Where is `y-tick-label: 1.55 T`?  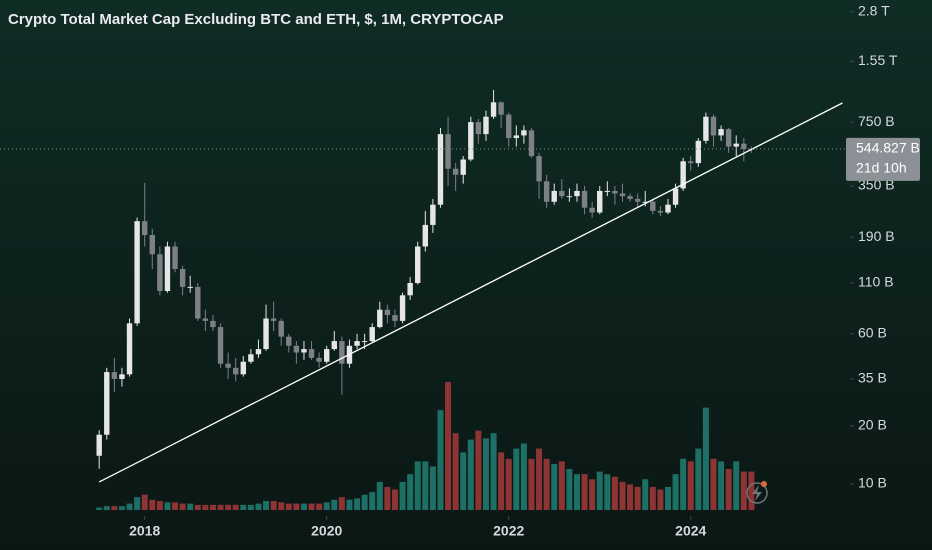
y-tick-label: 1.55 T is located at coordinates (878, 60).